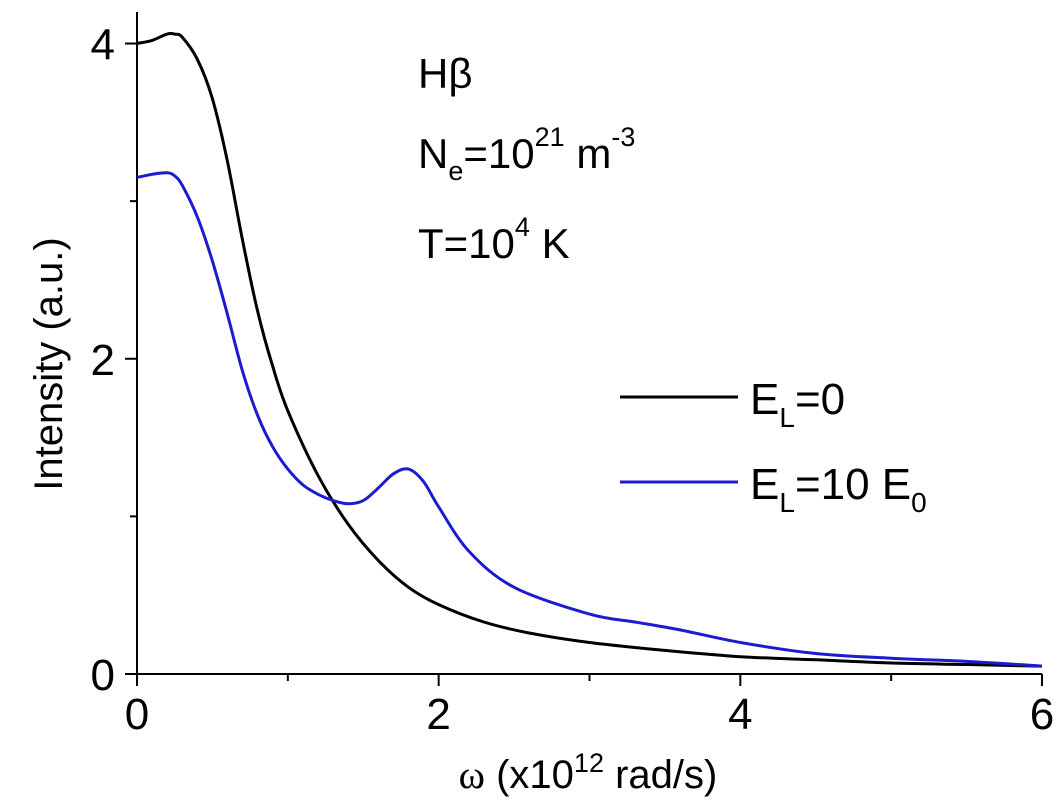 This screenshot has height=804, width=1057. I want to click on x-axis-title: ω (x1012 rad/s), so click(588, 772).